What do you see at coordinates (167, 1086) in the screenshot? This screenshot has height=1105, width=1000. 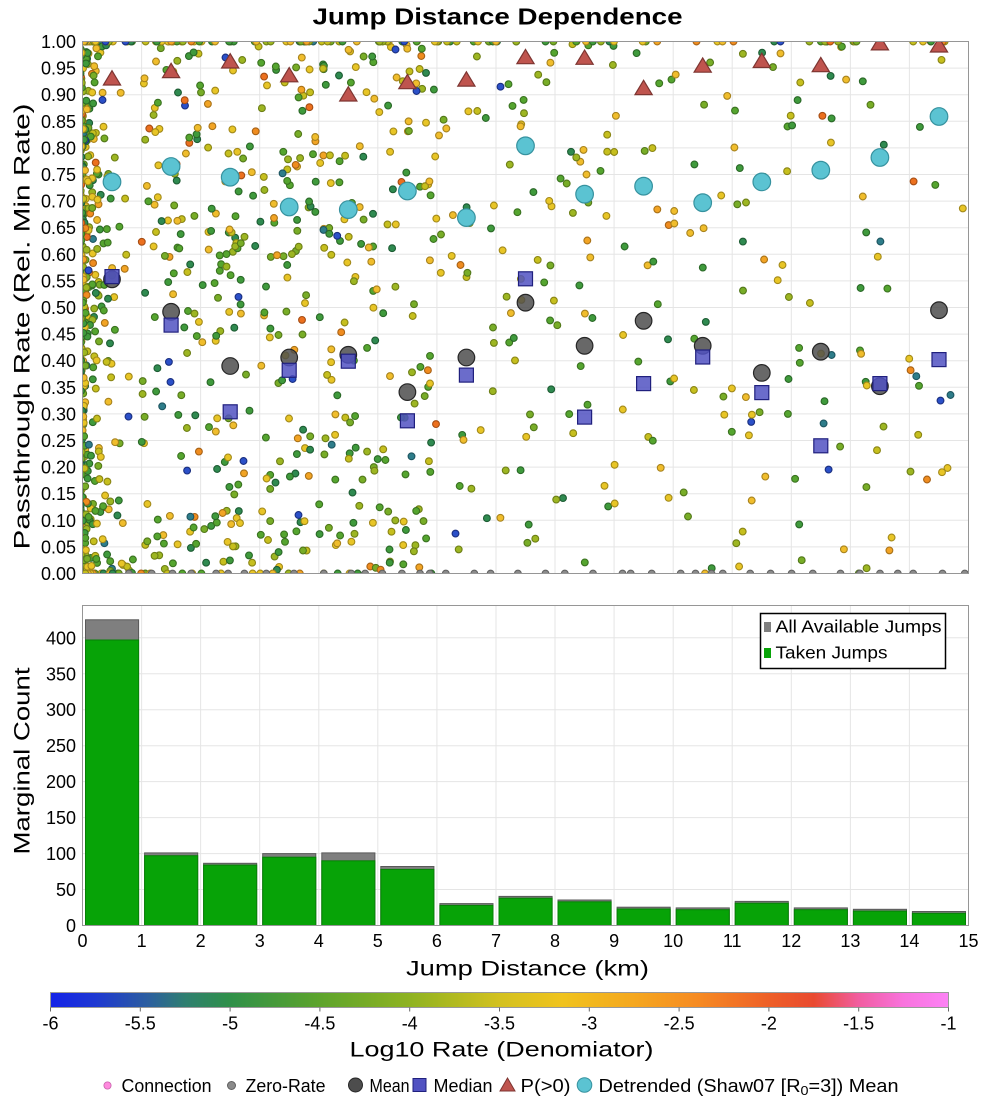 I see `svg-text: Connection` at bounding box center [167, 1086].